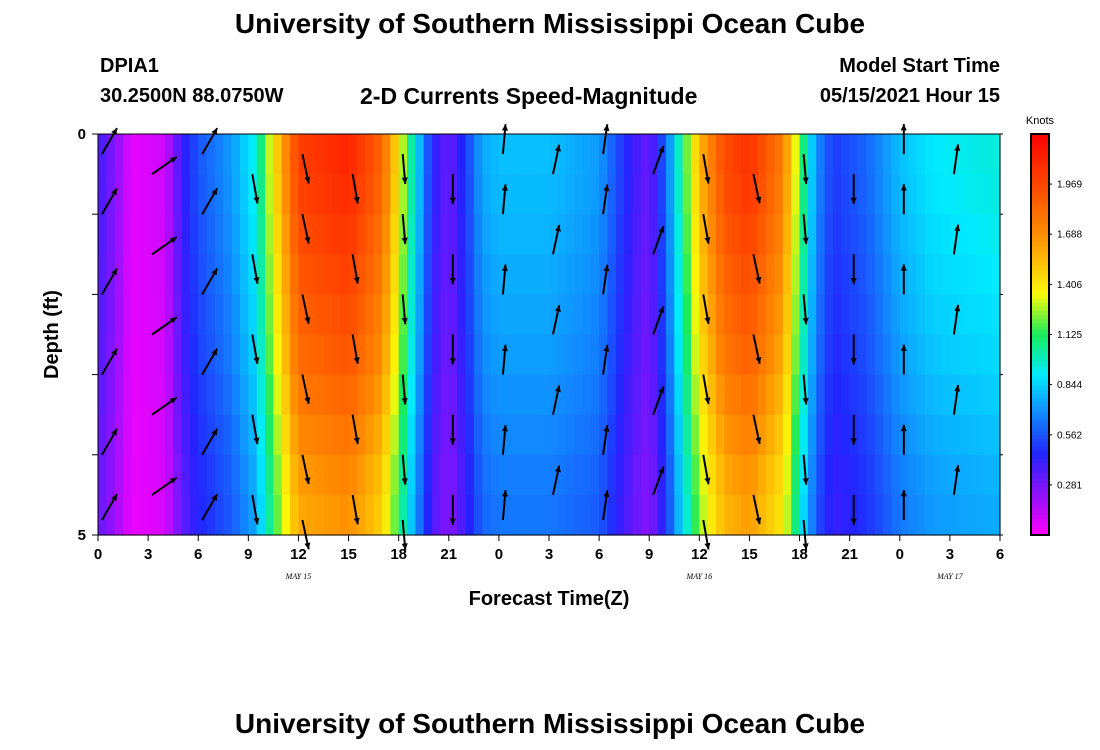 The width and height of the screenshot is (1100, 750). I want to click on colorbar: Knots 1.969 1.688 1.406 1.125 0.844 0.562 0.281, so click(1054, 325).